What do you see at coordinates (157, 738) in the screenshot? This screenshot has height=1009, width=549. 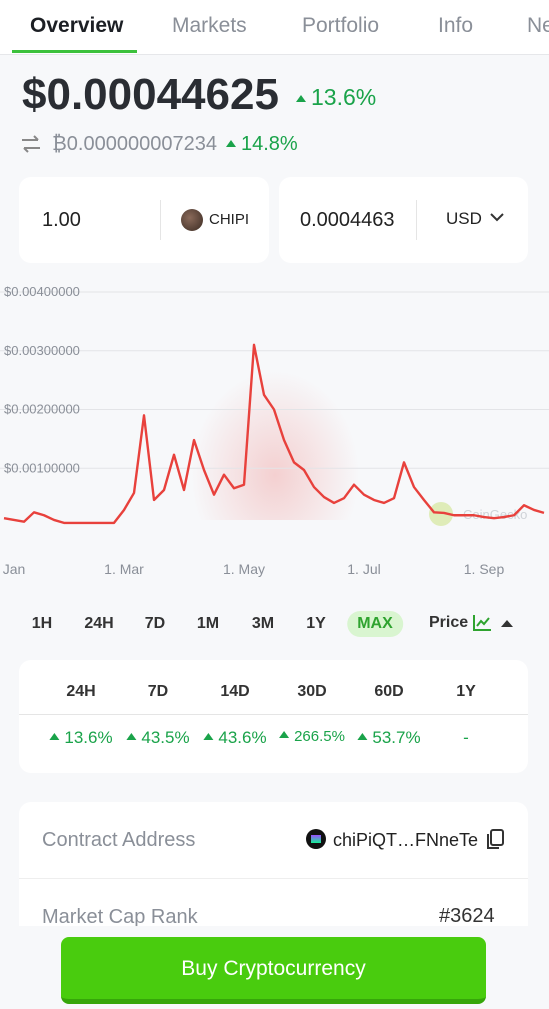 I see `change-value: 43.5%` at bounding box center [157, 738].